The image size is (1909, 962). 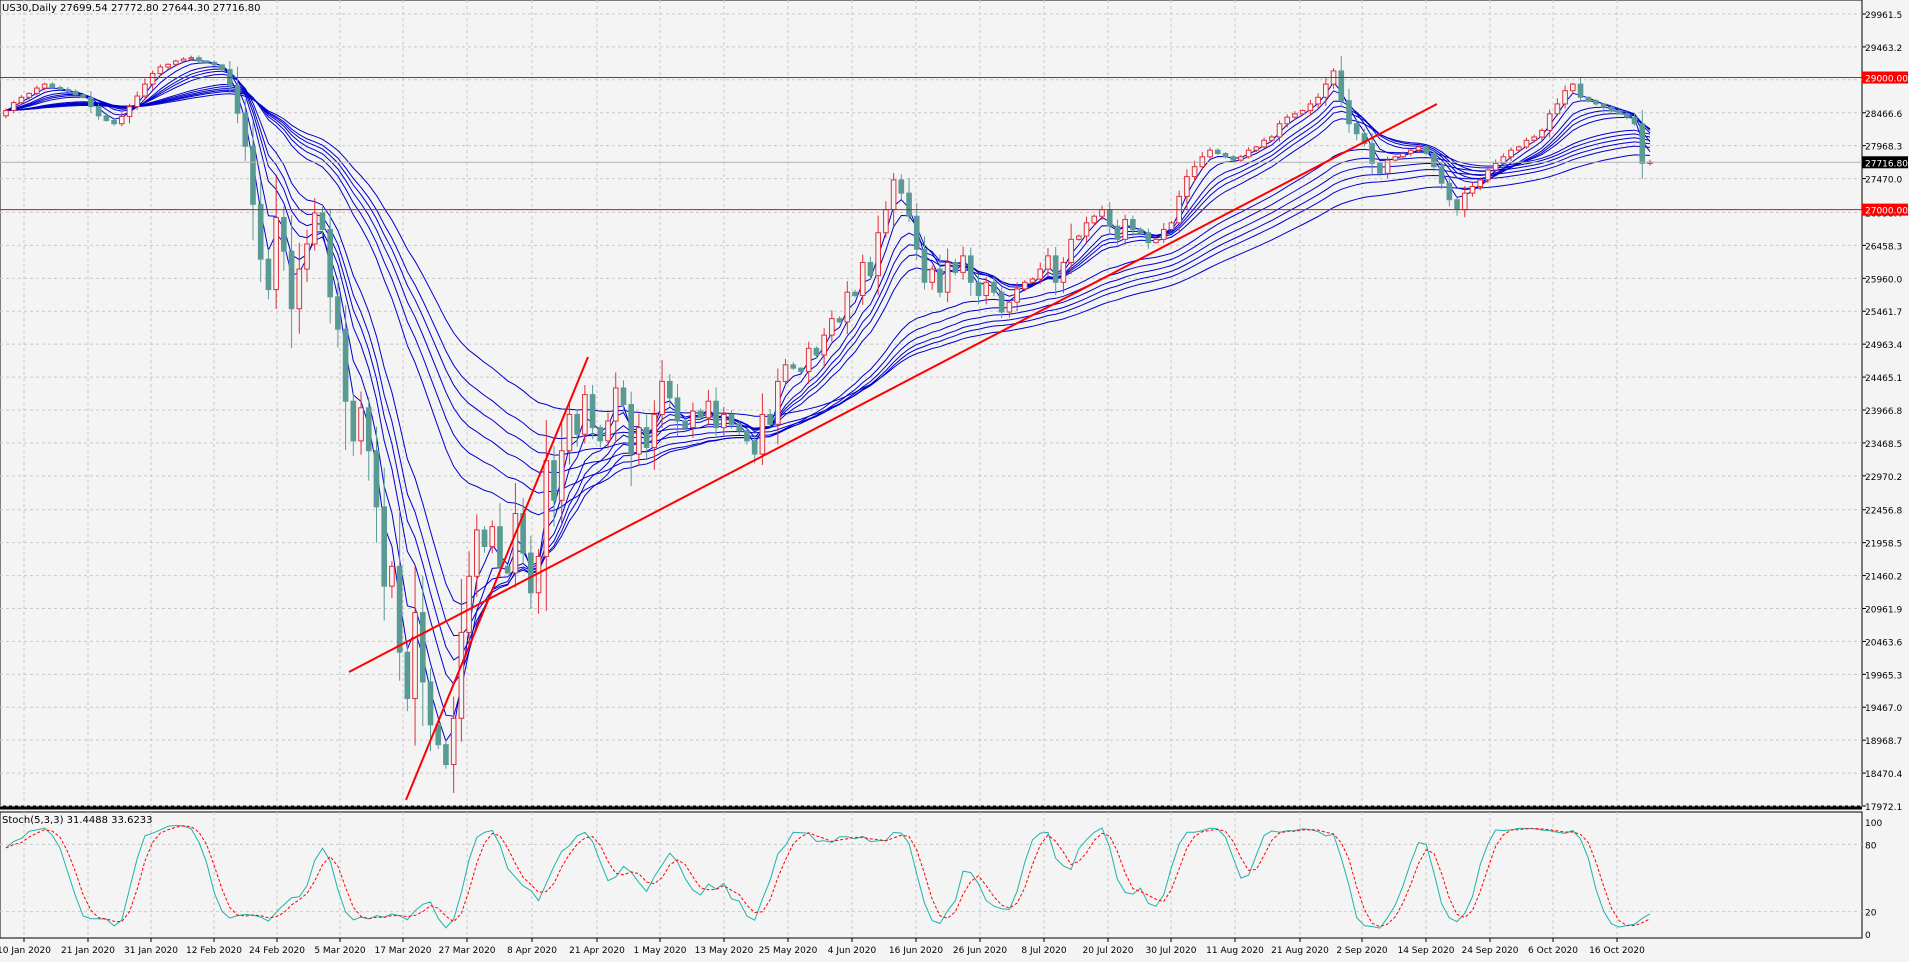 What do you see at coordinates (1885, 77) in the screenshot?
I see `level-tag` at bounding box center [1885, 77].